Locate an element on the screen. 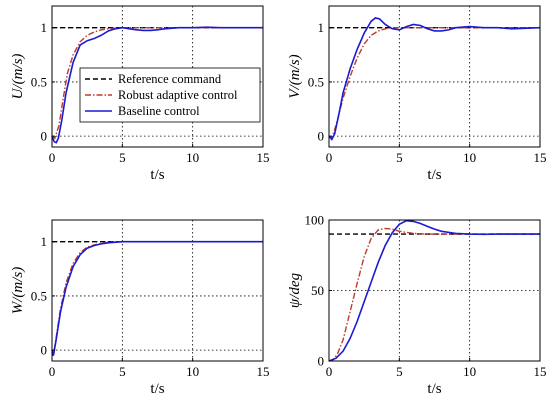 This screenshot has width=550, height=404. y-axis-label: U/(m/s) is located at coordinates (18, 77).